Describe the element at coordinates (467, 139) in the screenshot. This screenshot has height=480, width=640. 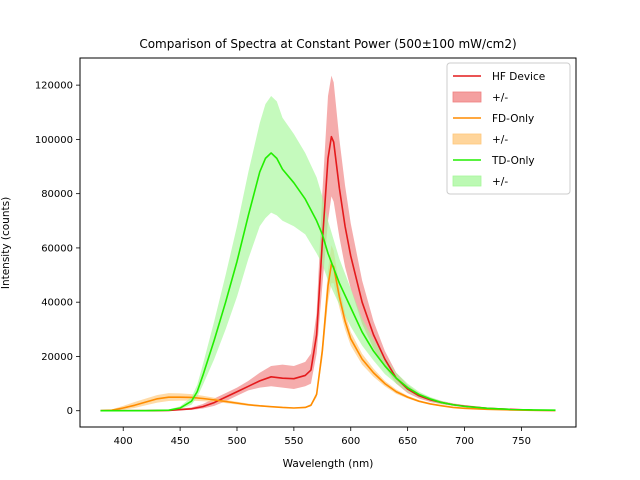
I see `legend-swatch-fd-only-band` at that location.